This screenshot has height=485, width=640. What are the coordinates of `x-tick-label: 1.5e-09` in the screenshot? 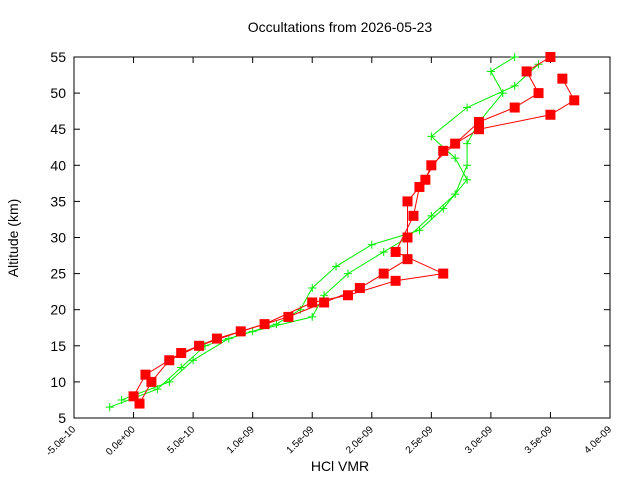 It's located at (301, 440).